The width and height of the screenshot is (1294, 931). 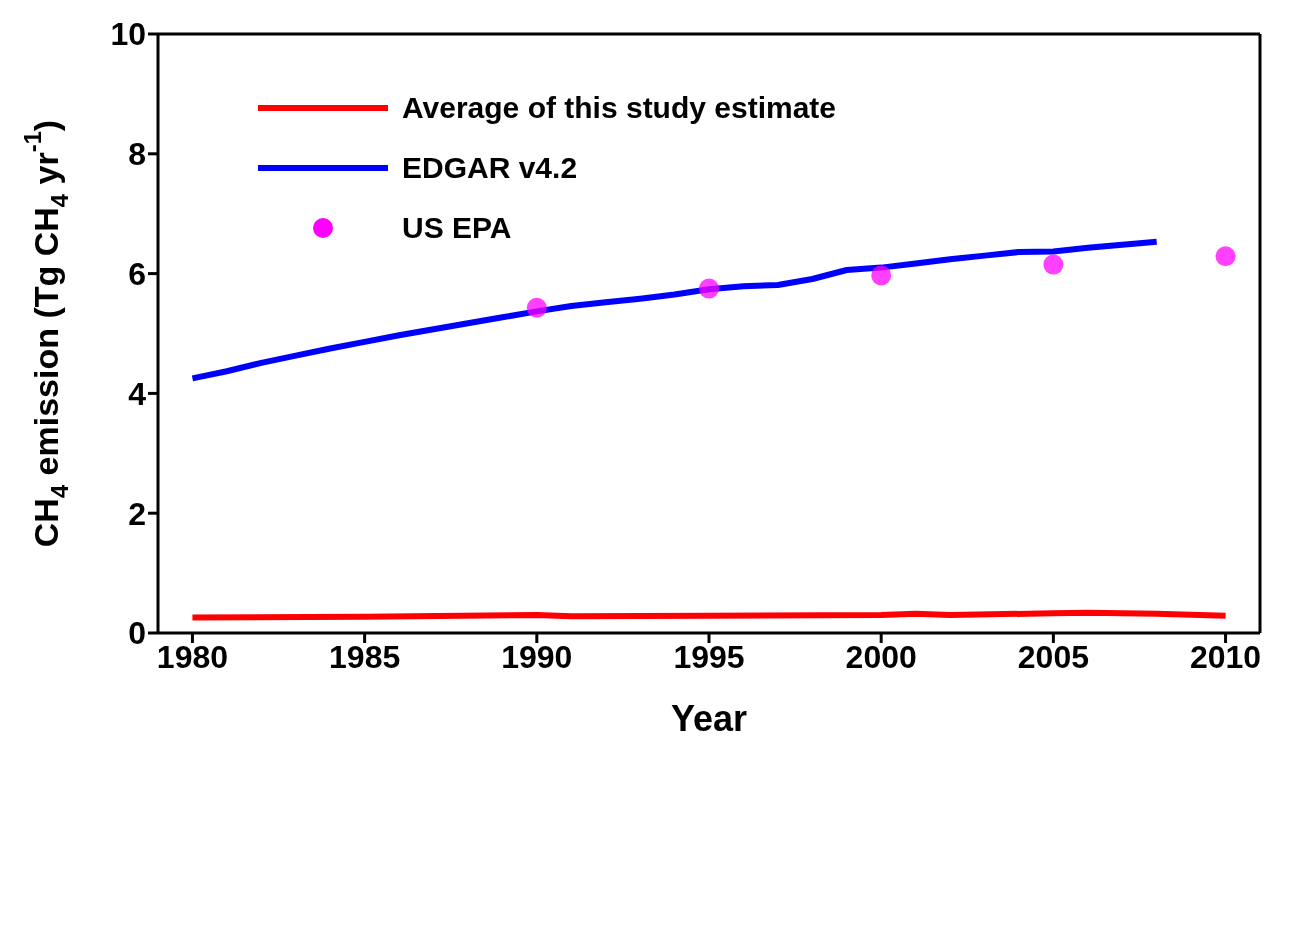 What do you see at coordinates (490, 168) in the screenshot?
I see `legend-label: EDGAR v4.2` at bounding box center [490, 168].